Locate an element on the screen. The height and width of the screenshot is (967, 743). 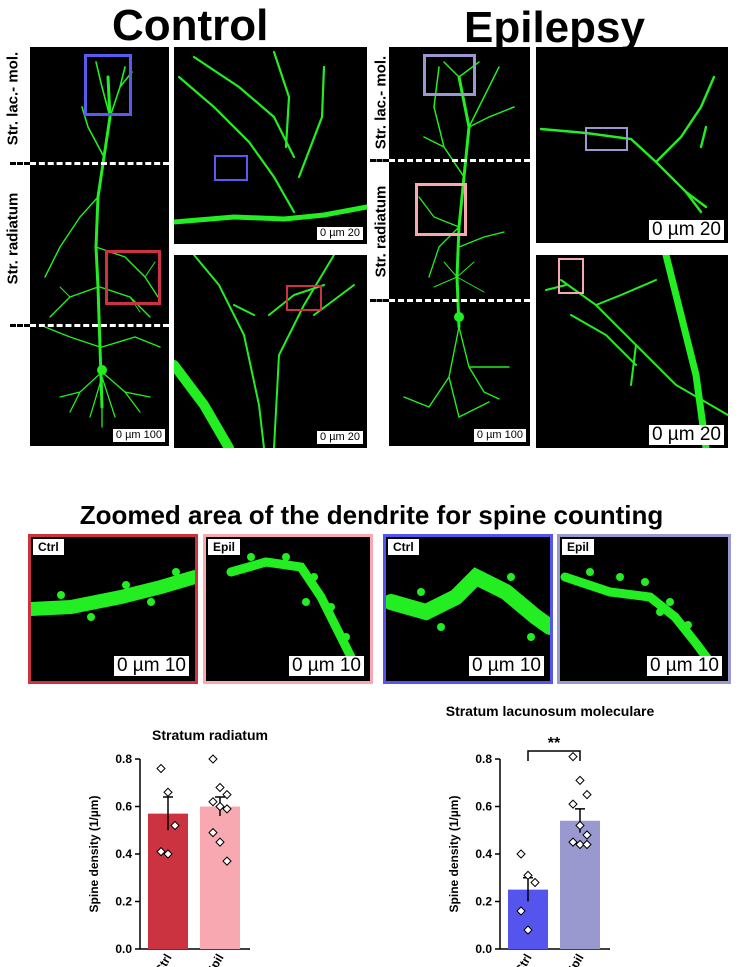
control-radiatum-roi-box is located at coordinates (133, 277).